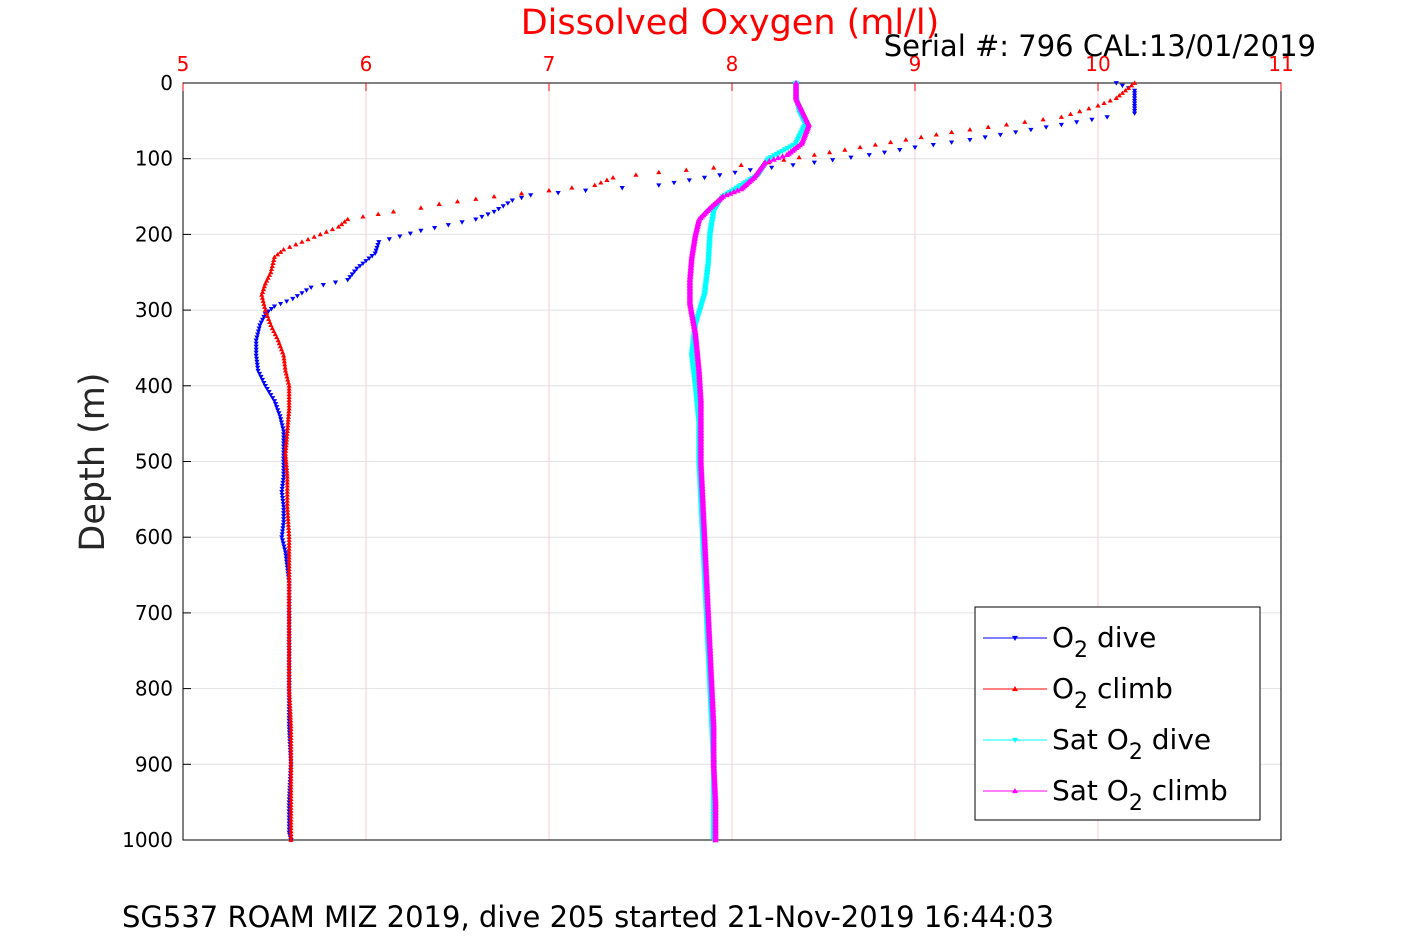  What do you see at coordinates (154, 764) in the screenshot?
I see `y-tick-label: 900` at bounding box center [154, 764].